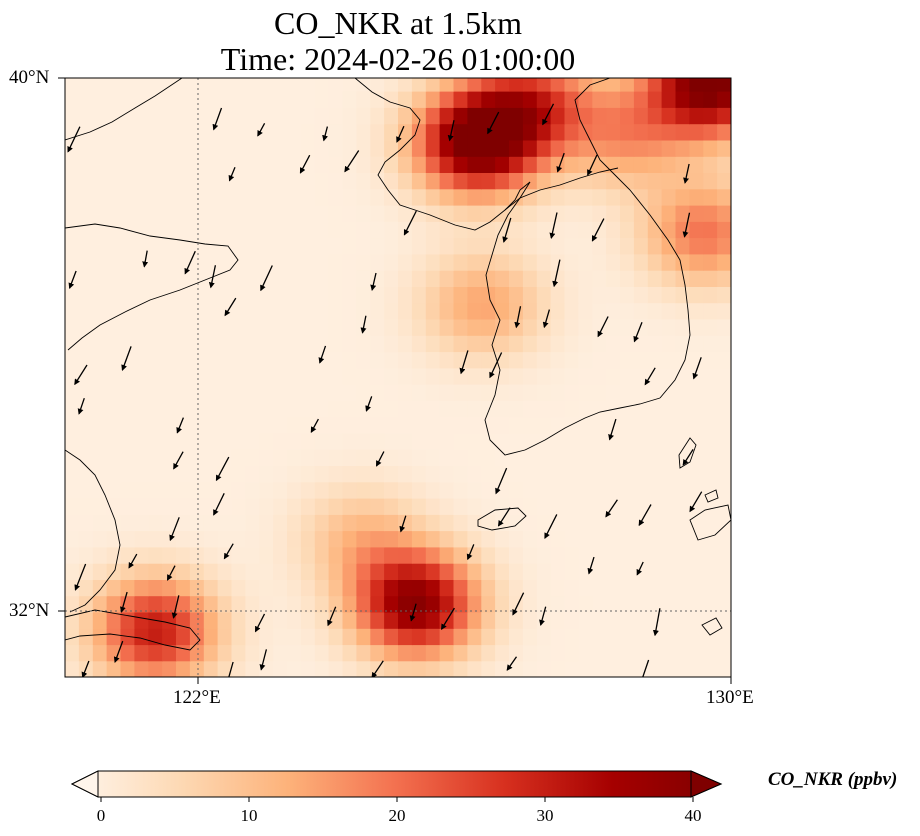 This screenshot has height=836, width=920. Describe the element at coordinates (398, 59) in the screenshot. I see `map-subtitle-time: Time: 2024-02-26 01:00:00` at that location.